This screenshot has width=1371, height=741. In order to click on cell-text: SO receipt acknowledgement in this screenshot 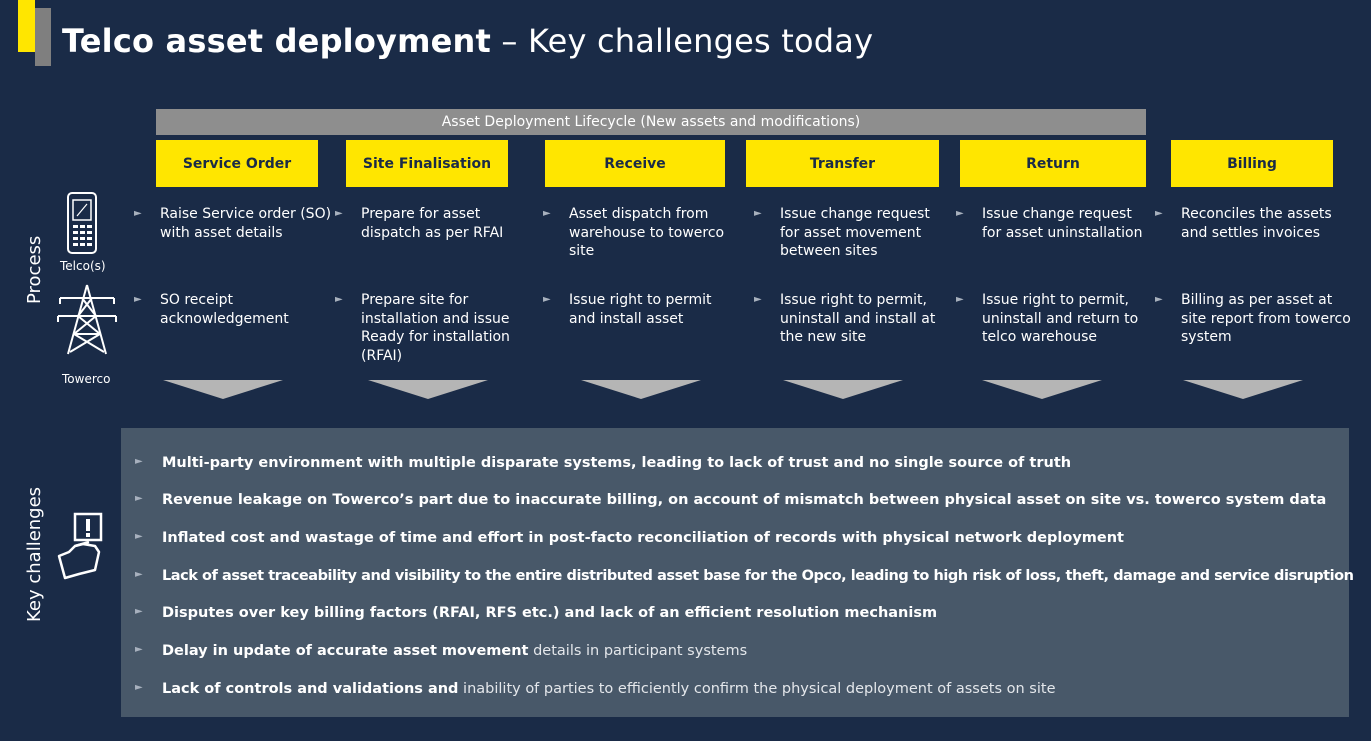, I will do `click(224, 309)`.